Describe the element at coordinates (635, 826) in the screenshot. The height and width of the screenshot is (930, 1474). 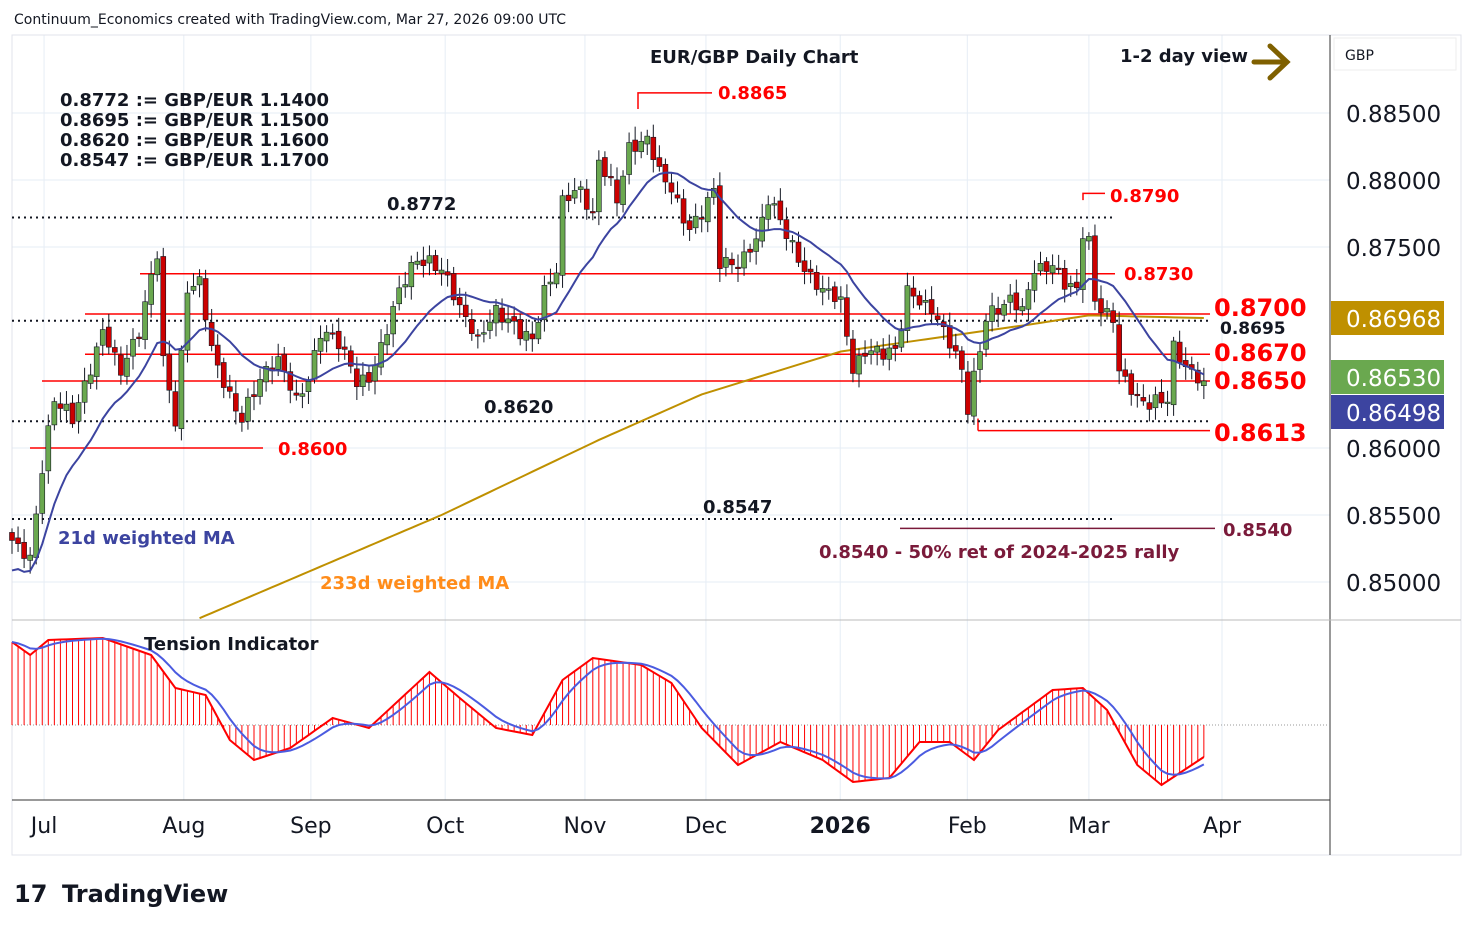
I see `time-axis: Jul Aug Sep Oct Nov Dec 2026 Feb Mar Apr` at that location.